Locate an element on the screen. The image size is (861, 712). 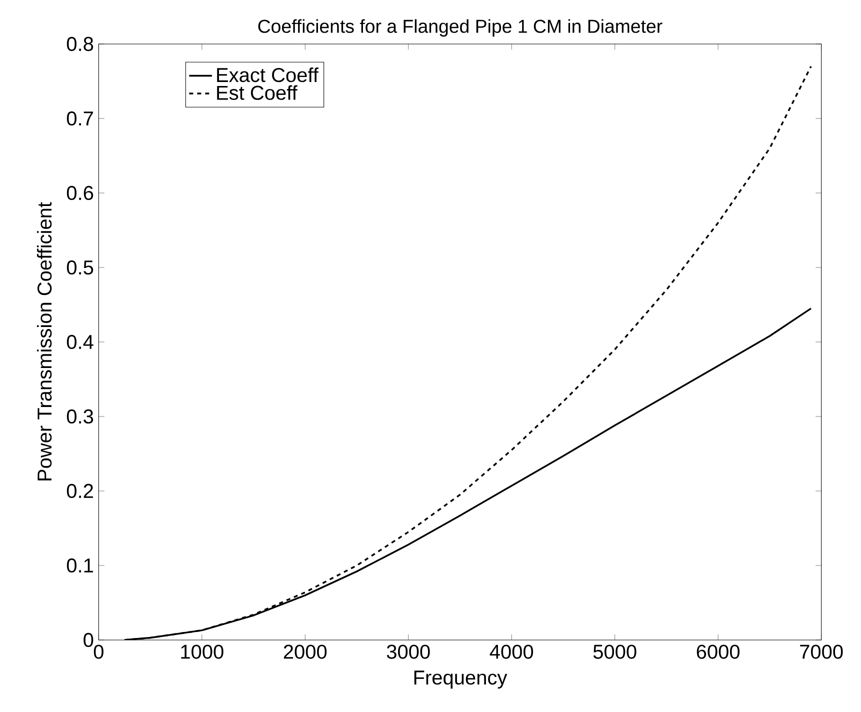
x-axis-title: Frequency is located at coordinates (461, 679).